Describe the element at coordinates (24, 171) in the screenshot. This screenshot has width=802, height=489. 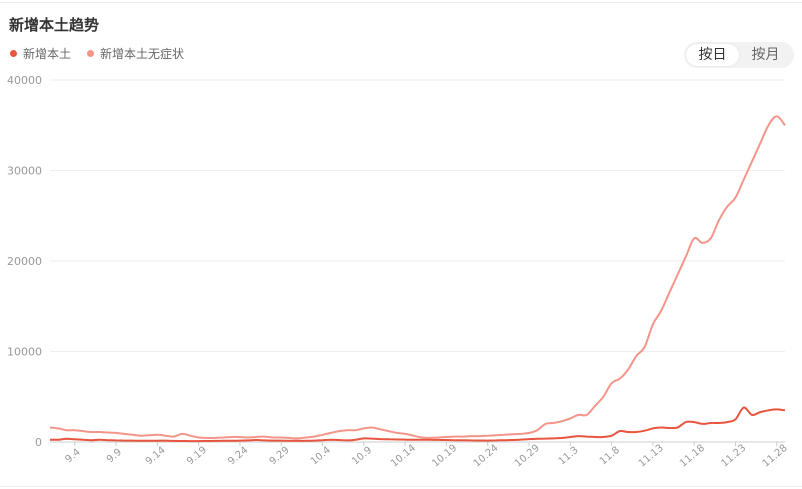
I see `y-tick-label: 30000` at that location.